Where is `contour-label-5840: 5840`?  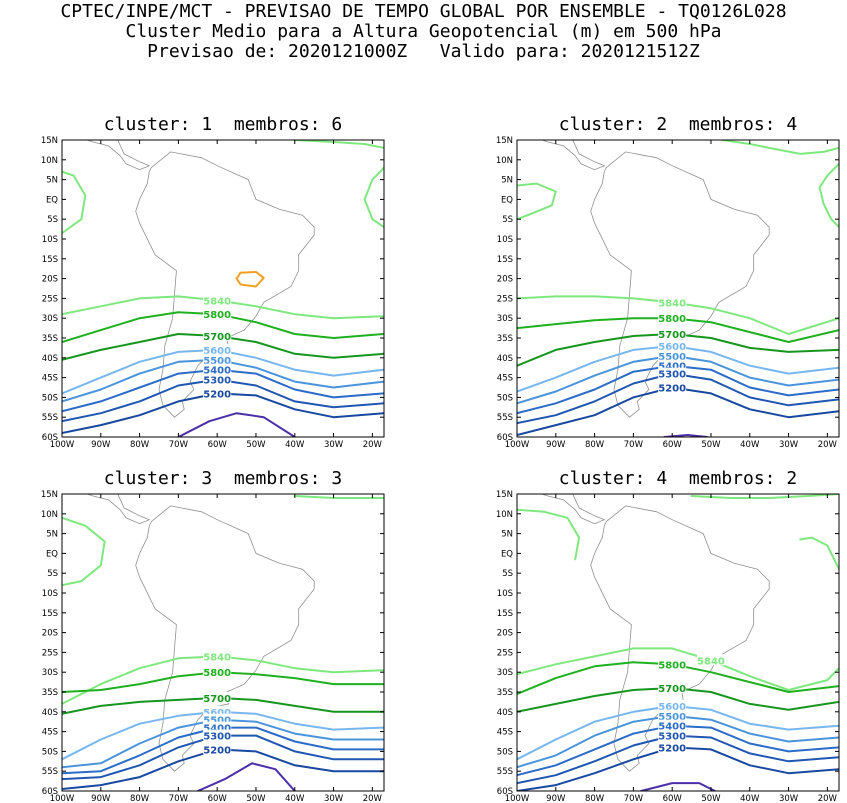
contour-label-5840: 5840 is located at coordinates (217, 301).